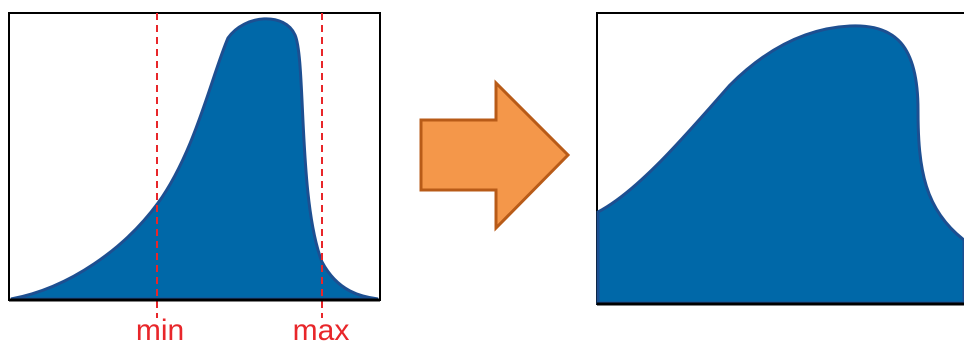 The width and height of the screenshot is (964, 347). What do you see at coordinates (495, 155) in the screenshot?
I see `right-arrow-icon` at bounding box center [495, 155].